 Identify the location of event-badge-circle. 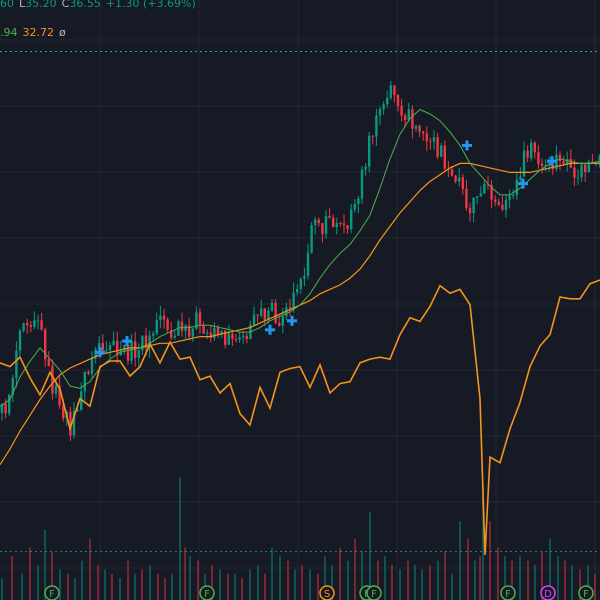
(327, 592).